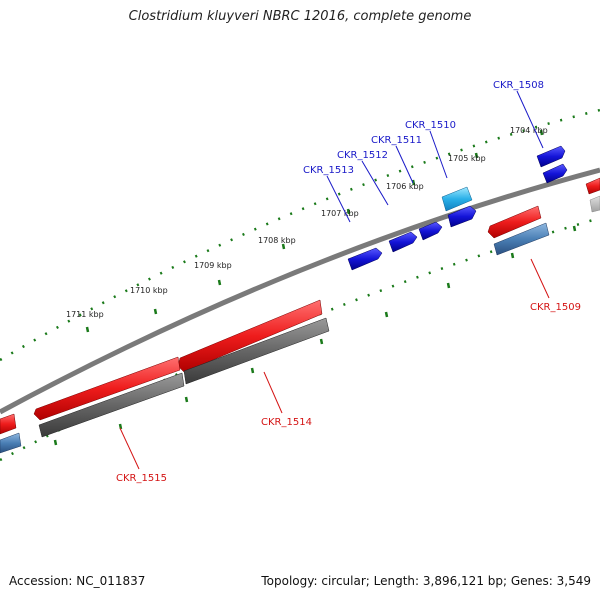  I want to click on gene-ckr-1510-b, so click(462, 216).